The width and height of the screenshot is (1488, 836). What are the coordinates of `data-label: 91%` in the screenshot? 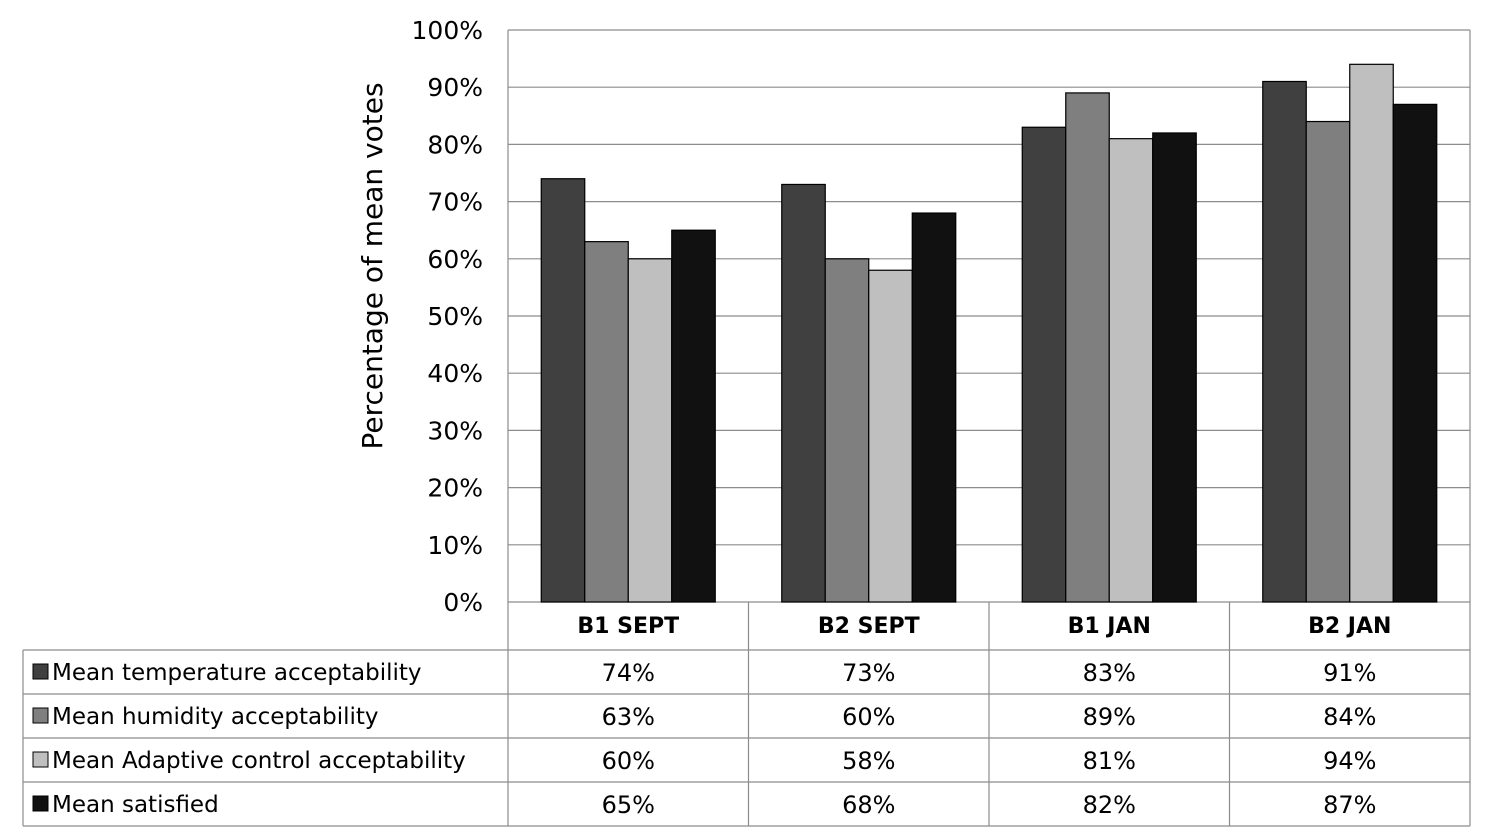 It's located at (1349, 673).